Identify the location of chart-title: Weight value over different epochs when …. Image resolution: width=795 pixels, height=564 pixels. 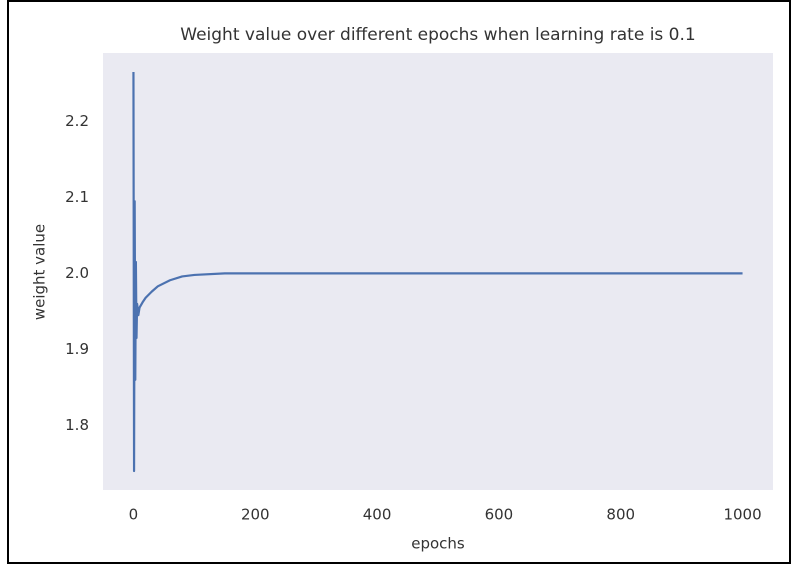
(437, 35).